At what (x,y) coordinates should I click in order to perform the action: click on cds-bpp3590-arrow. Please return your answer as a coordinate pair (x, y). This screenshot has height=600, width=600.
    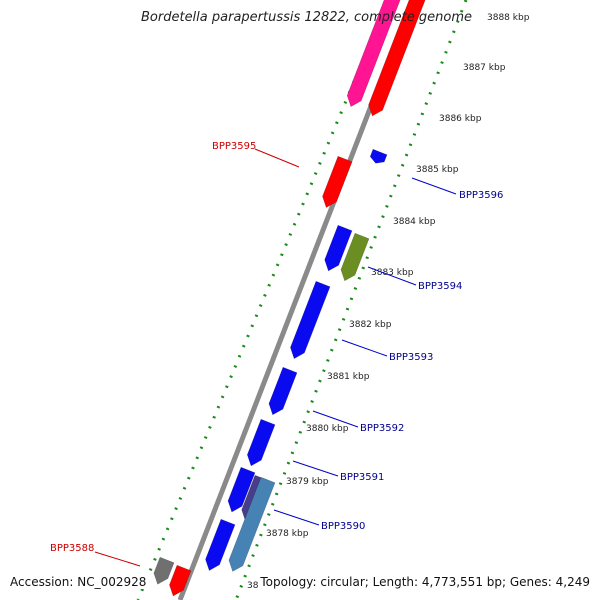
    Looking at the image, I should click on (252, 524).